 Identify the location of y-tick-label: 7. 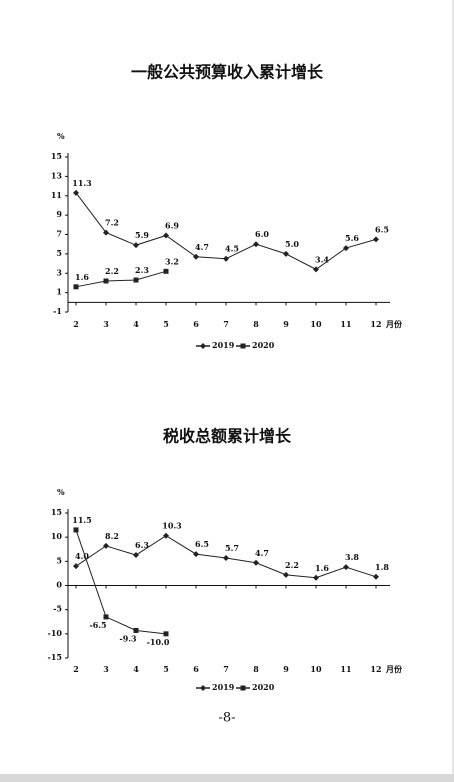
(59, 234).